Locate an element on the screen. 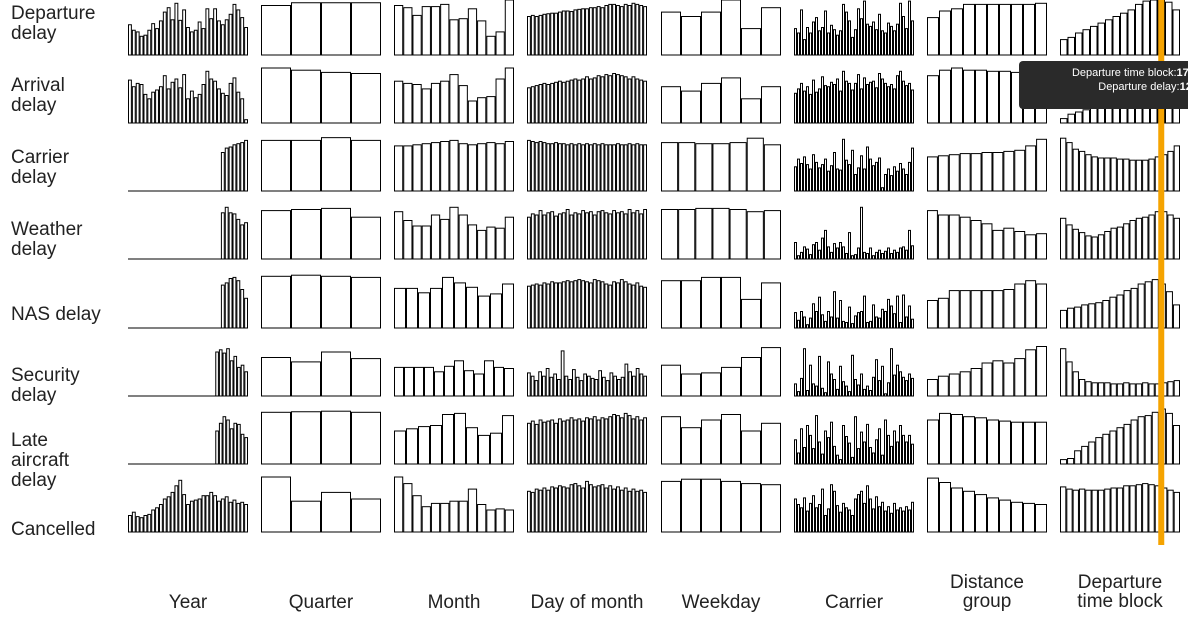 This screenshot has height=621, width=1188. mini-bar-chart-r7-c0 is located at coordinates (188, 506).